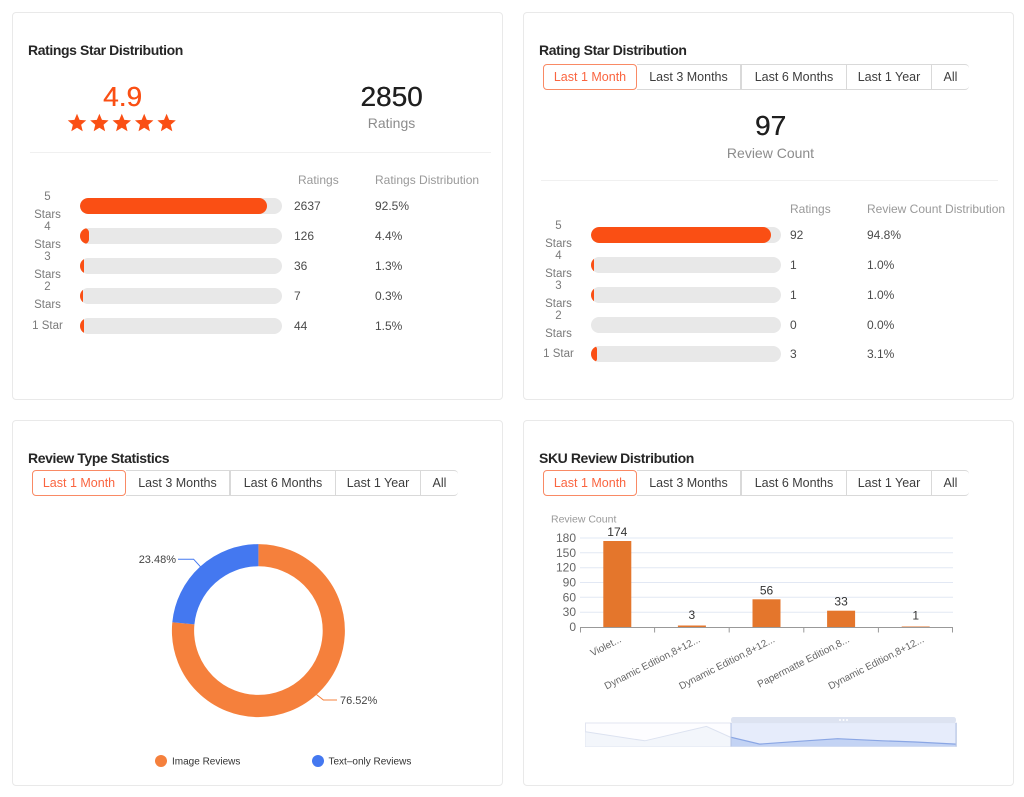 The height and width of the screenshot is (797, 1024). What do you see at coordinates (370, 762) in the screenshot?
I see `svg-text: Text–only Reviews` at bounding box center [370, 762].